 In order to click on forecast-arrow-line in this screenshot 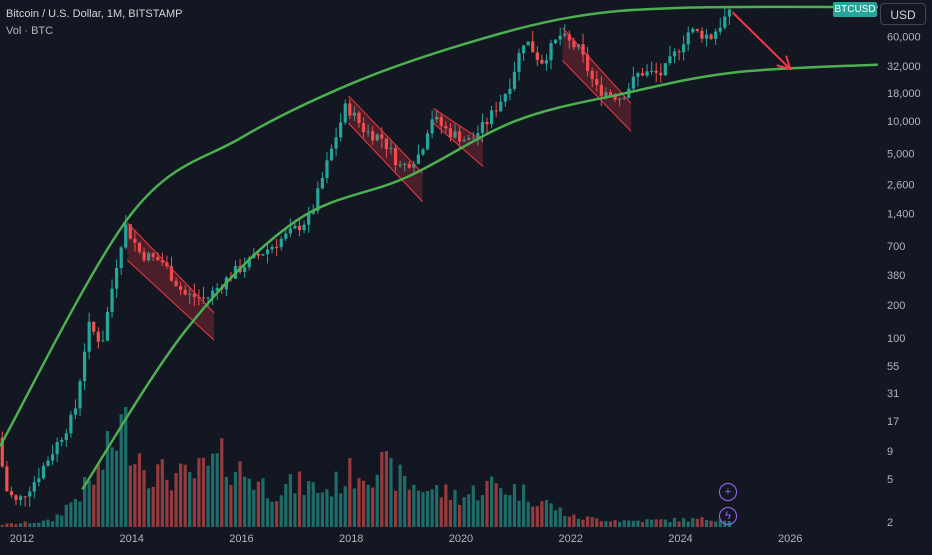, I will do `click(761, 40)`.